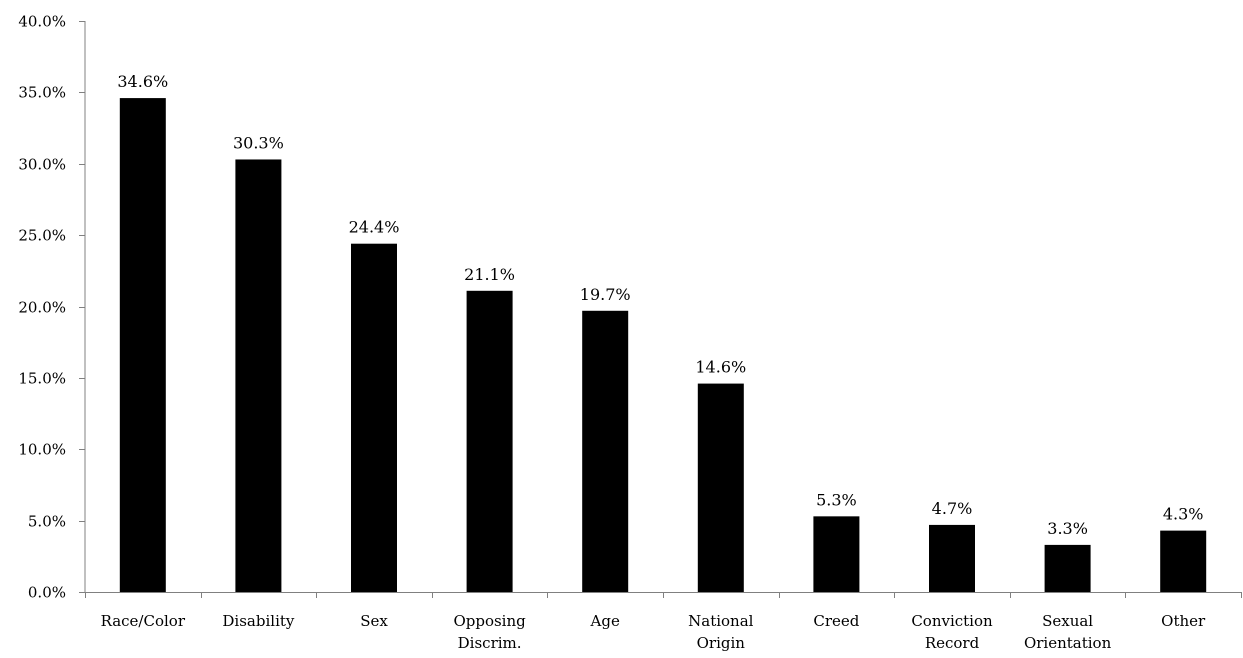  What do you see at coordinates (663, 595) in the screenshot?
I see `x-axis` at bounding box center [663, 595].